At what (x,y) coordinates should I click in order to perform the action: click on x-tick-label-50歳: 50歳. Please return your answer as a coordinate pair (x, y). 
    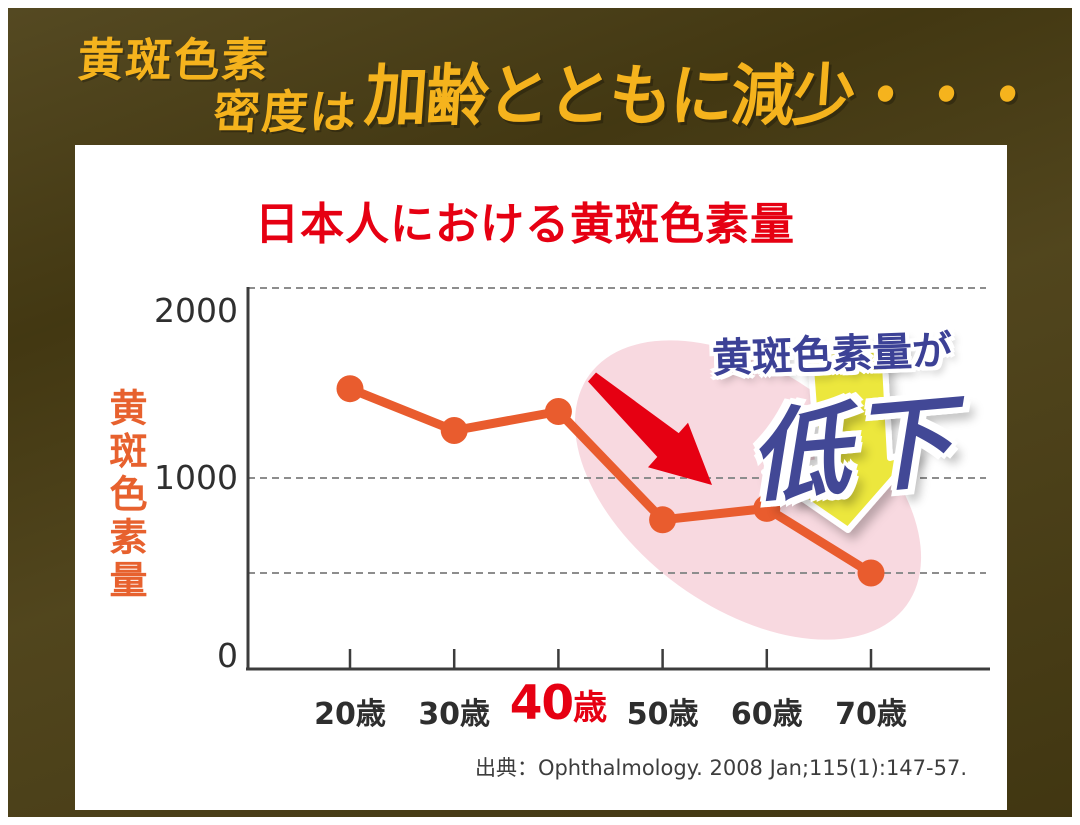
    Looking at the image, I should click on (662, 714).